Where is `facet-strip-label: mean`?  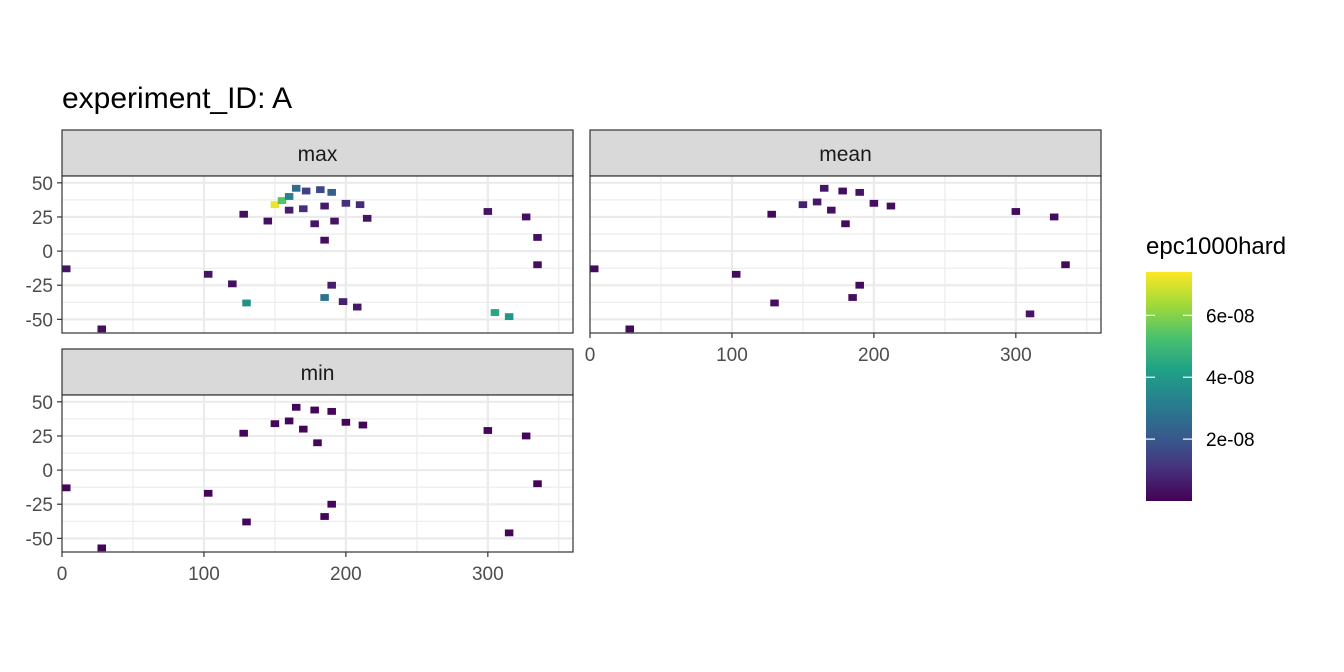 facet-strip-label: mean is located at coordinates (845, 154).